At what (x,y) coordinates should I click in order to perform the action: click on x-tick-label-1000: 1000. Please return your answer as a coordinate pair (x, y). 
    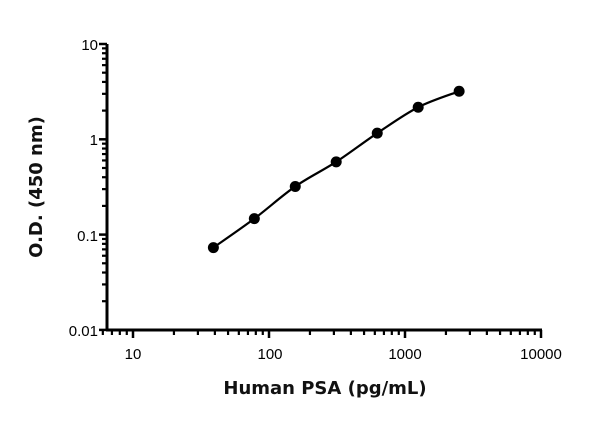
    Looking at the image, I should click on (404, 354).